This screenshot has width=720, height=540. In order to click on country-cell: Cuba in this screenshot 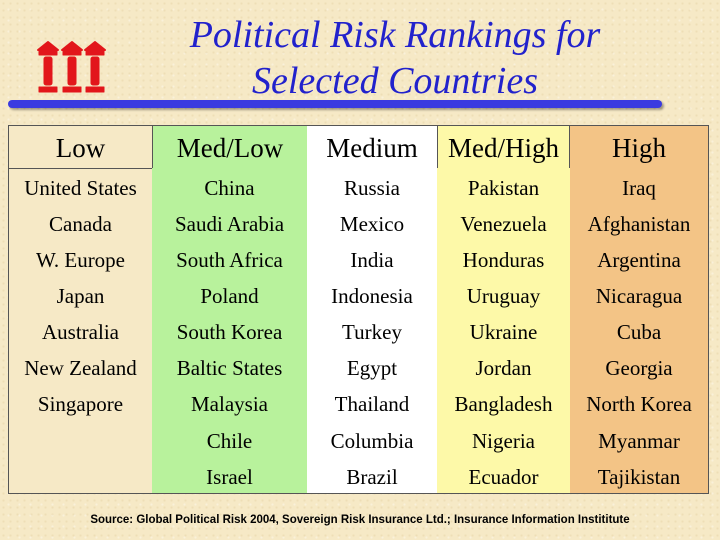, I will do `click(639, 332)`.